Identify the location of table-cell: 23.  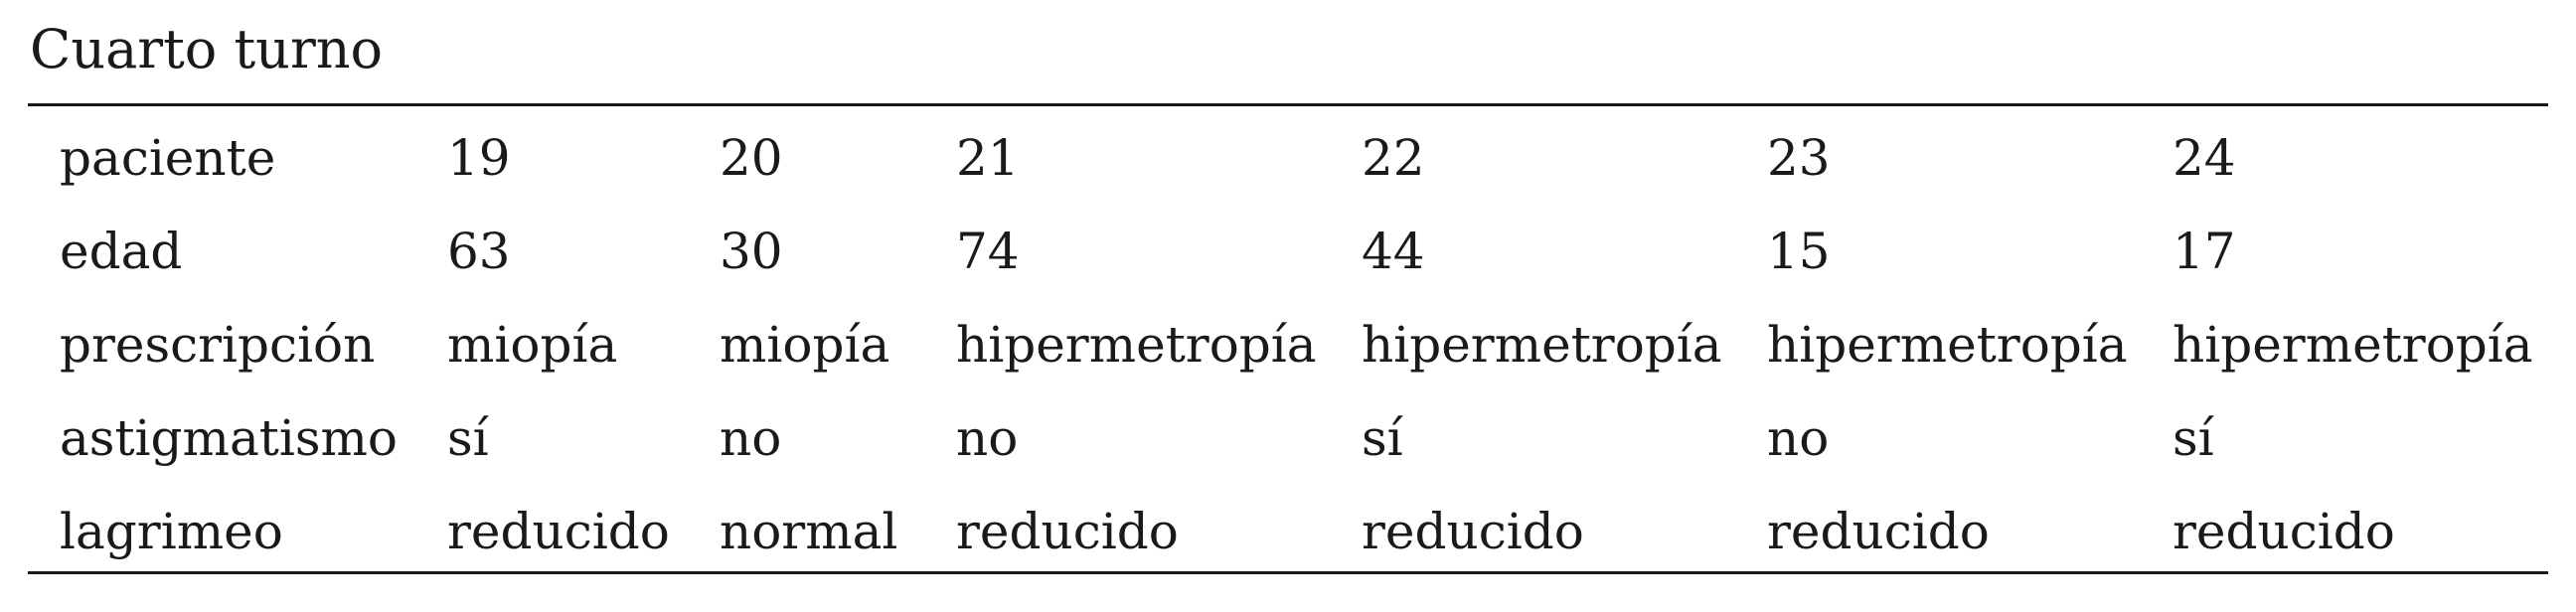
(1799, 158).